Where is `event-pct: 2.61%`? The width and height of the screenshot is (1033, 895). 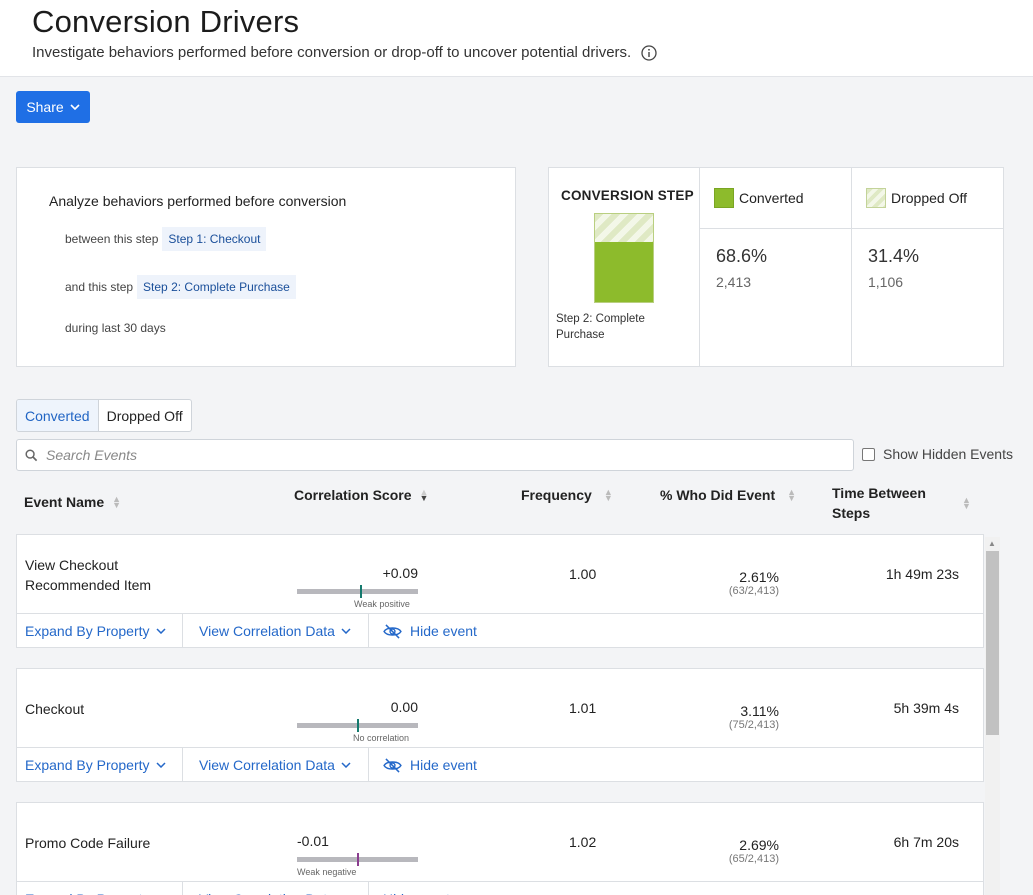
event-pct: 2.61% is located at coordinates (759, 577).